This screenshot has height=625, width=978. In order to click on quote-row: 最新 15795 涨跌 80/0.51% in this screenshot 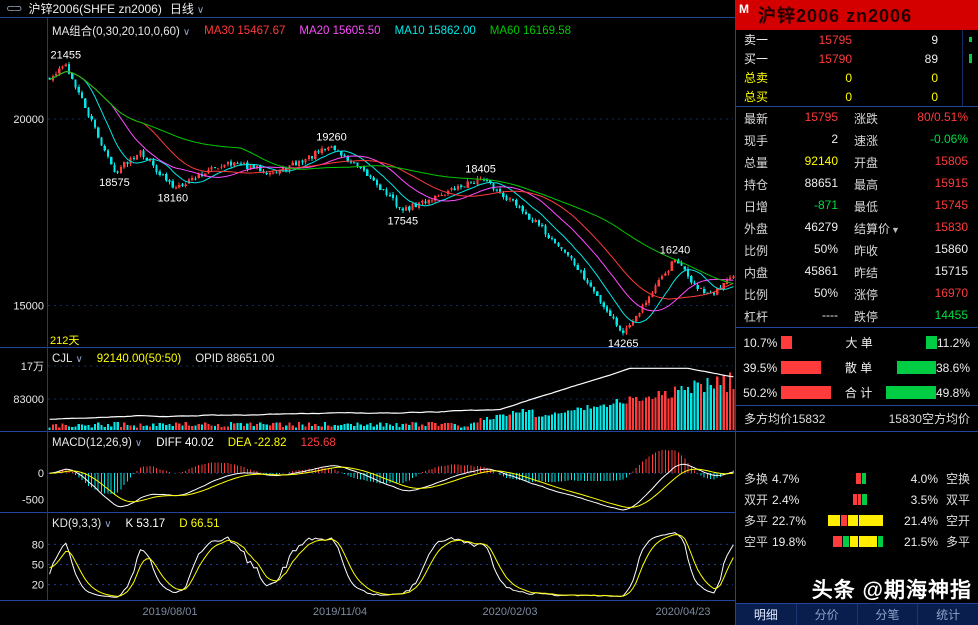, I will do `click(857, 118)`.